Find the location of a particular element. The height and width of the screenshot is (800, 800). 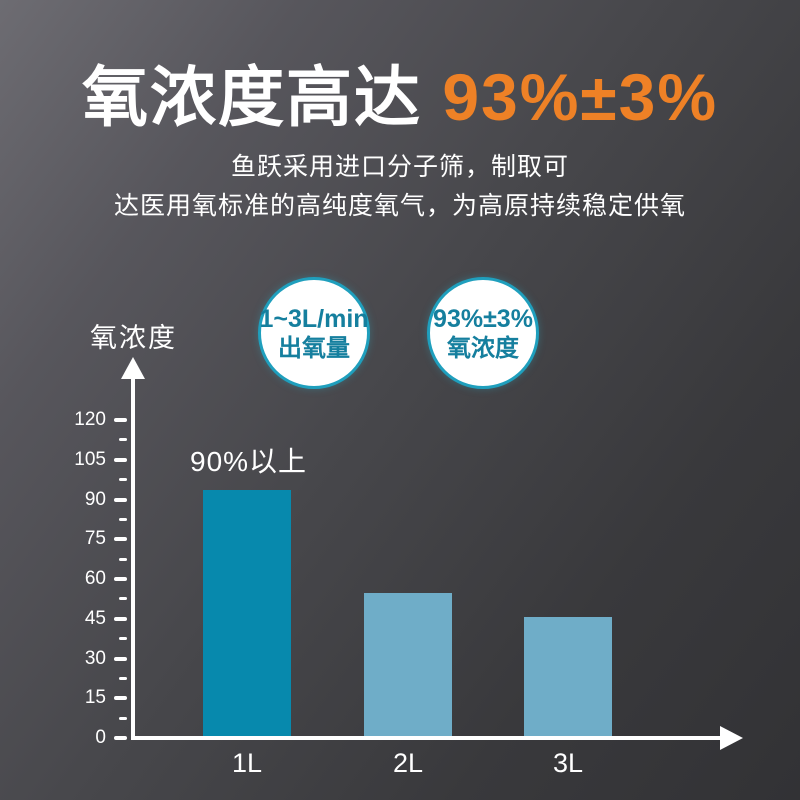

x-tick-label: 2L is located at coordinates (408, 763).